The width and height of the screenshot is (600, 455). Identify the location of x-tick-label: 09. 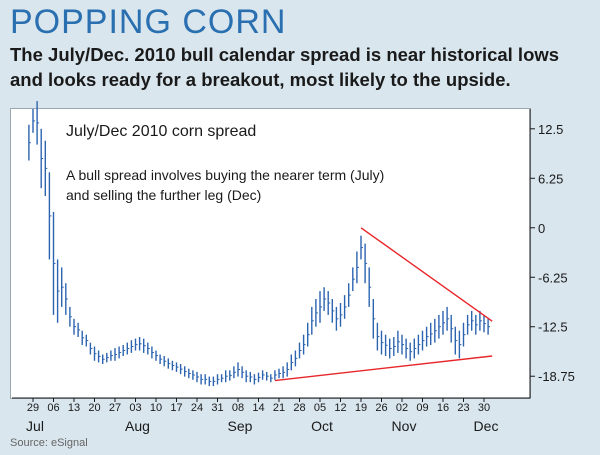
(422, 408).